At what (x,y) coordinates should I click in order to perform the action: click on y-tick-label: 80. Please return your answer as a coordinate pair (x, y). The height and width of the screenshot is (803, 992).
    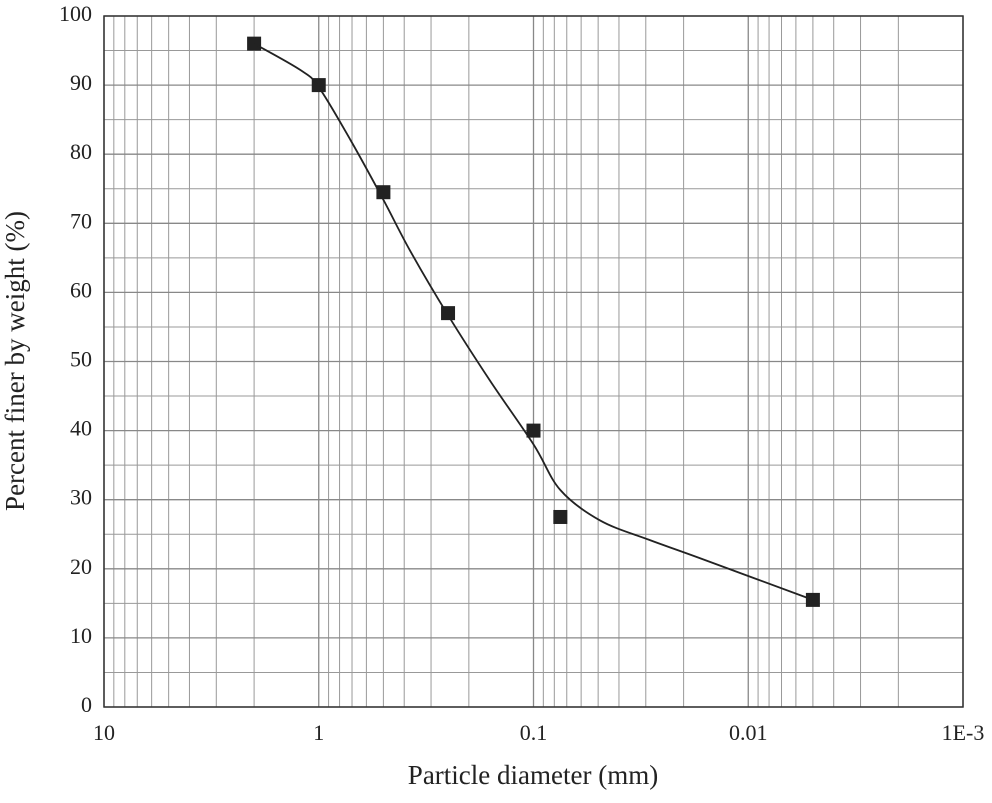
    Looking at the image, I should click on (81, 151).